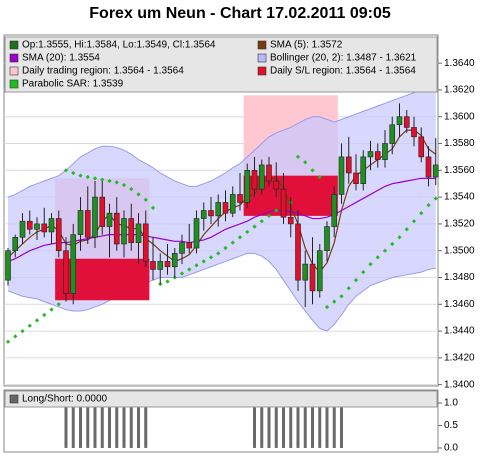 This screenshot has width=480, height=457. What do you see at coordinates (343, 71) in the screenshot?
I see `legend-label: Daily S/L region: 1.3564 - 1.3564` at bounding box center [343, 71].